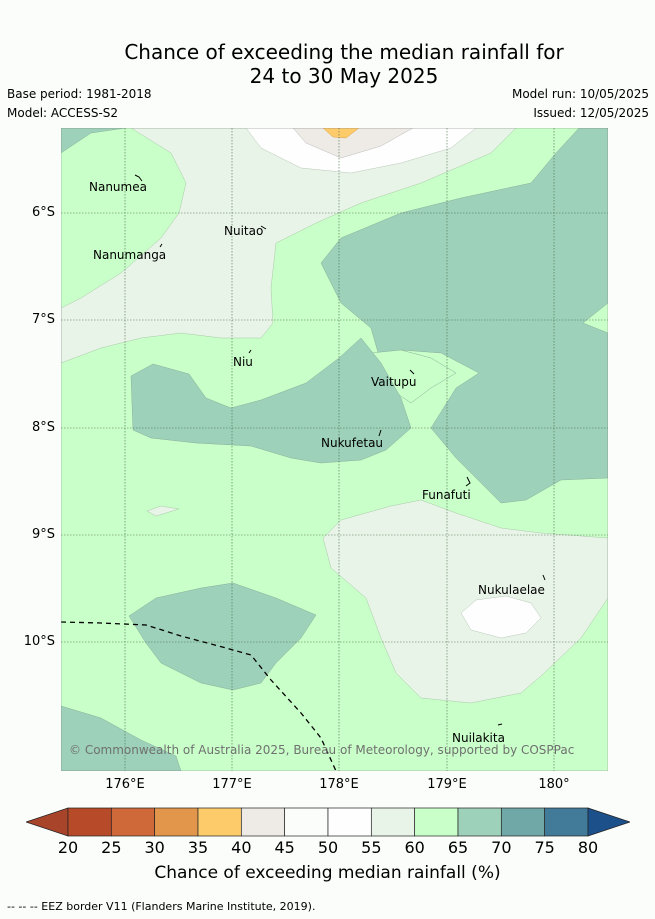 This screenshot has width=655, height=919. I want to click on lon-label-180: 180°, so click(554, 784).